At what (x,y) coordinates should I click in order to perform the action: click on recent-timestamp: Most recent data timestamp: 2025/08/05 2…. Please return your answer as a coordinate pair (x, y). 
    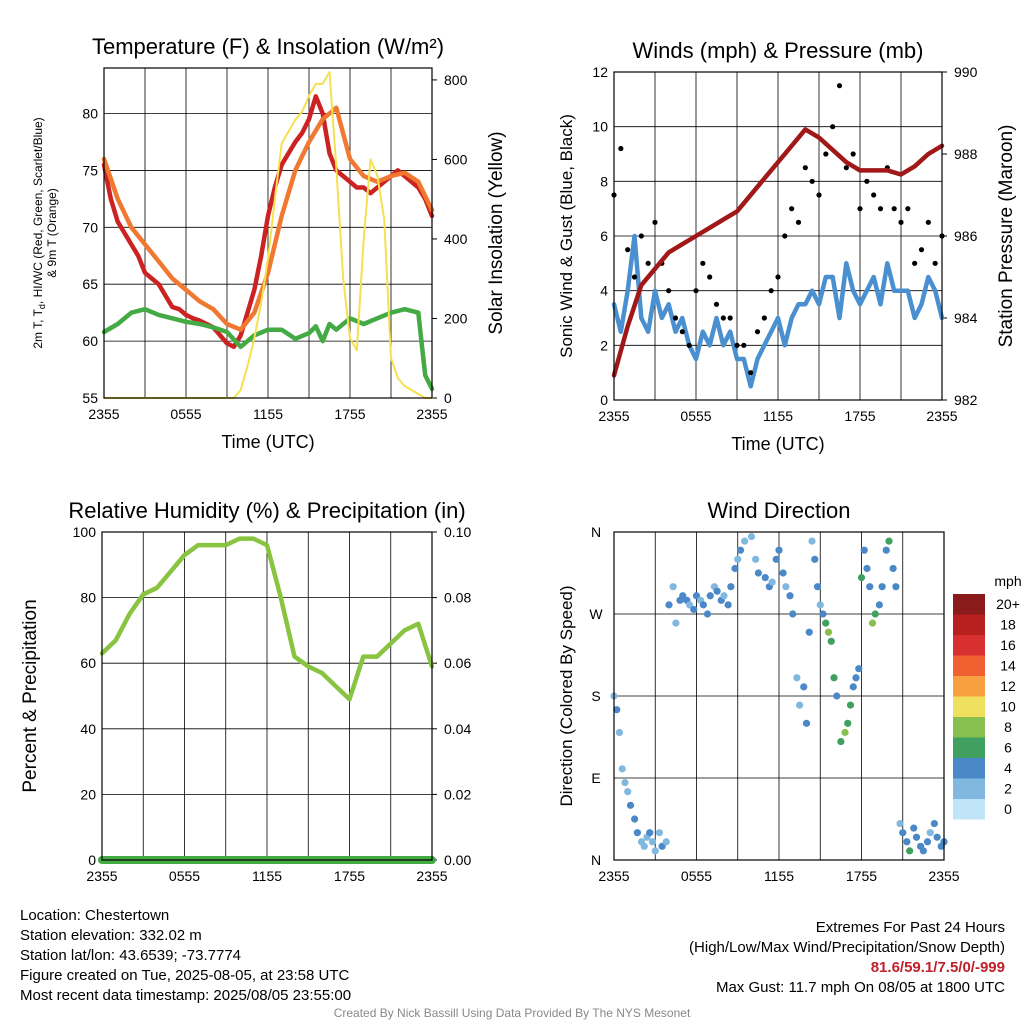
    Looking at the image, I should click on (186, 995).